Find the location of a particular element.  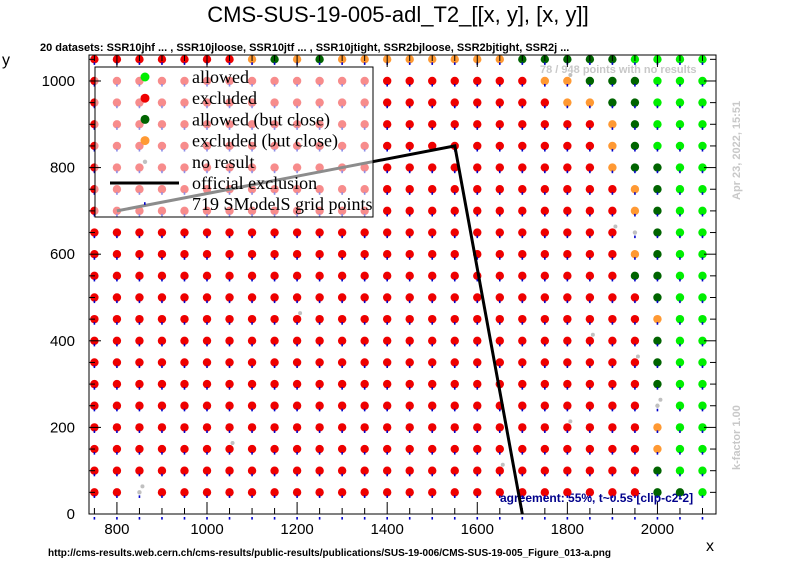

point-excluded-close is located at coordinates (612, 146).